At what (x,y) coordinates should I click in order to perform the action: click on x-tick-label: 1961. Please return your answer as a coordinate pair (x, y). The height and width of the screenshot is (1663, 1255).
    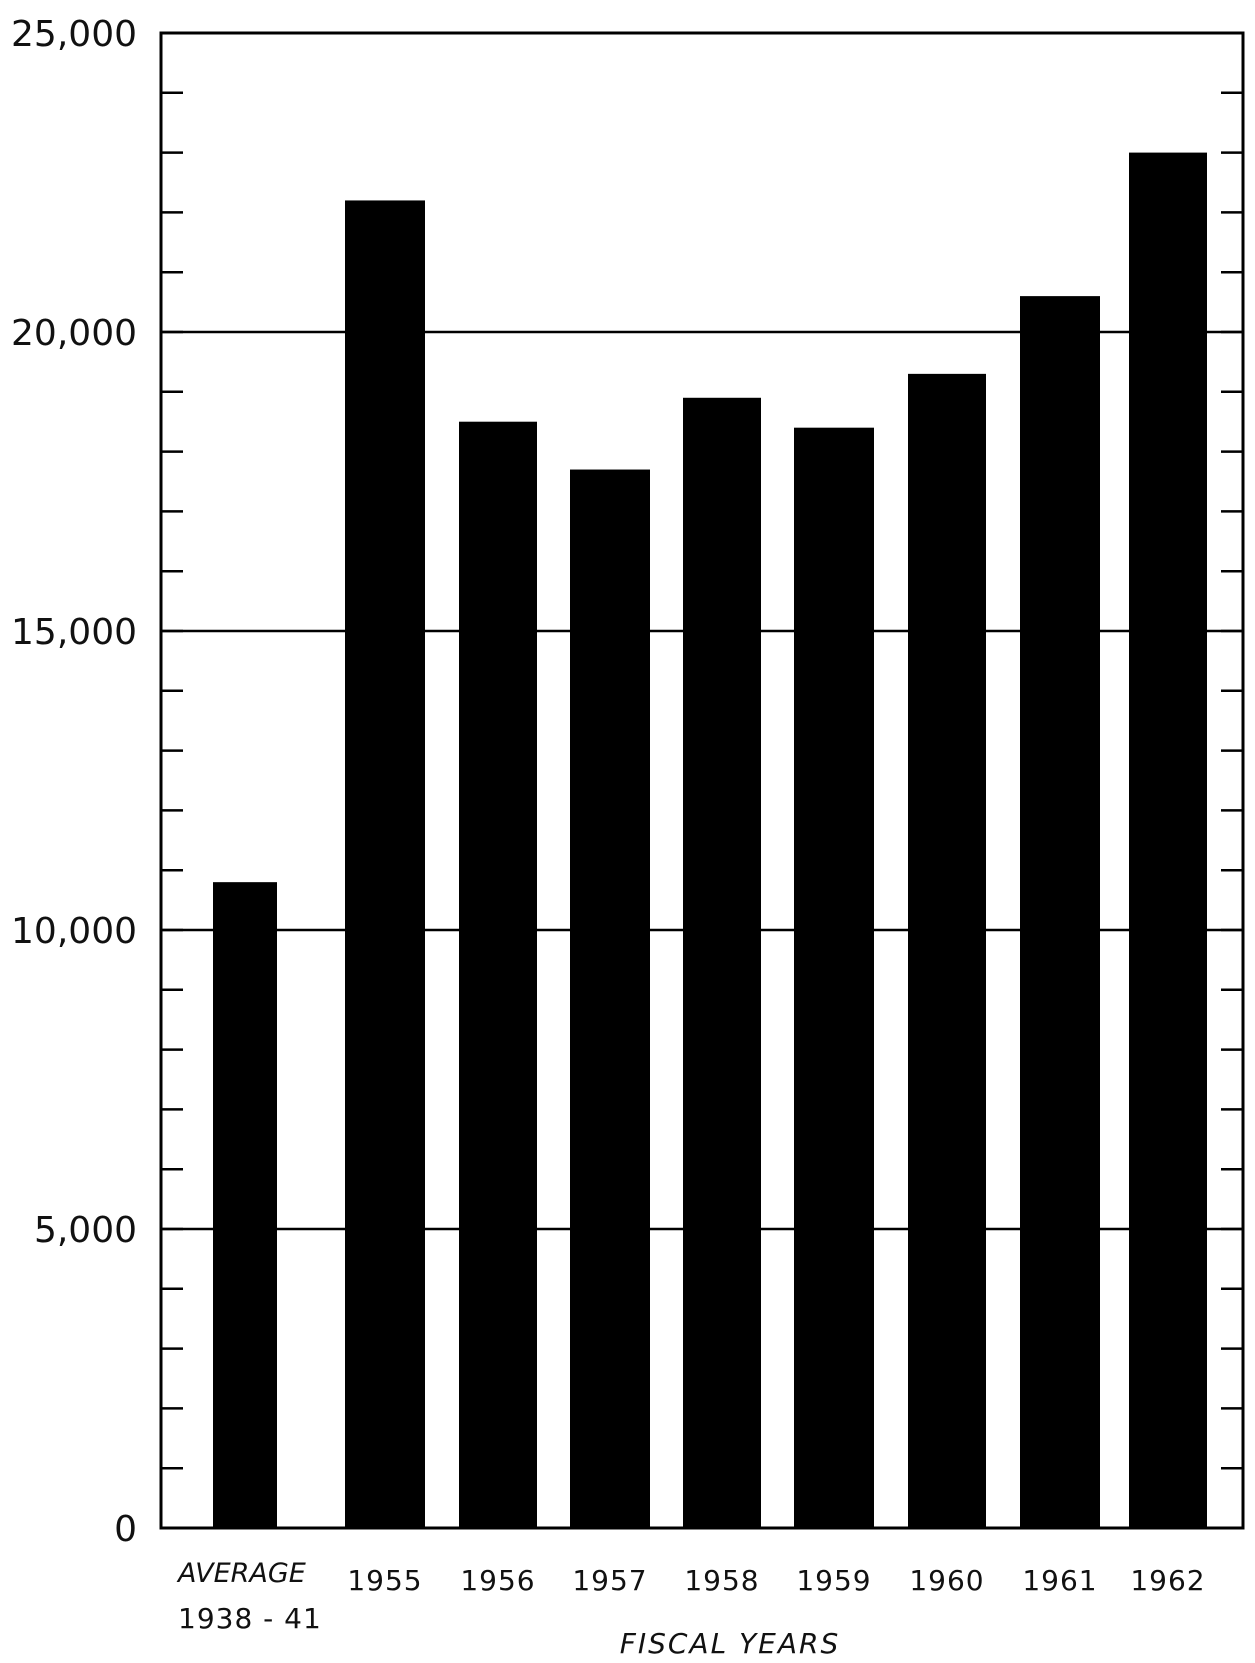
    Looking at the image, I should click on (1059, 1580).